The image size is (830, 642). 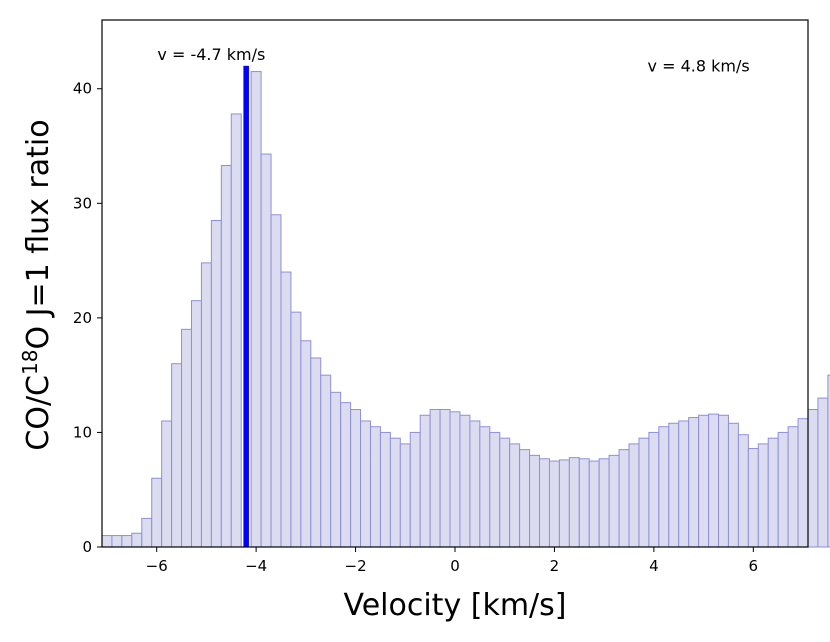 I want to click on y-axis-label-main: CO/C, so click(x=38, y=413).